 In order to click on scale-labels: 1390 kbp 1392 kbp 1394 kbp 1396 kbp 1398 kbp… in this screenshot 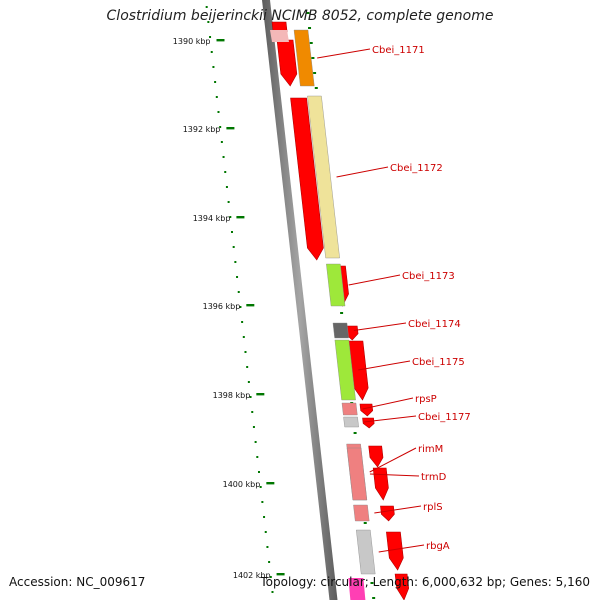, I will do `click(222, 308)`.